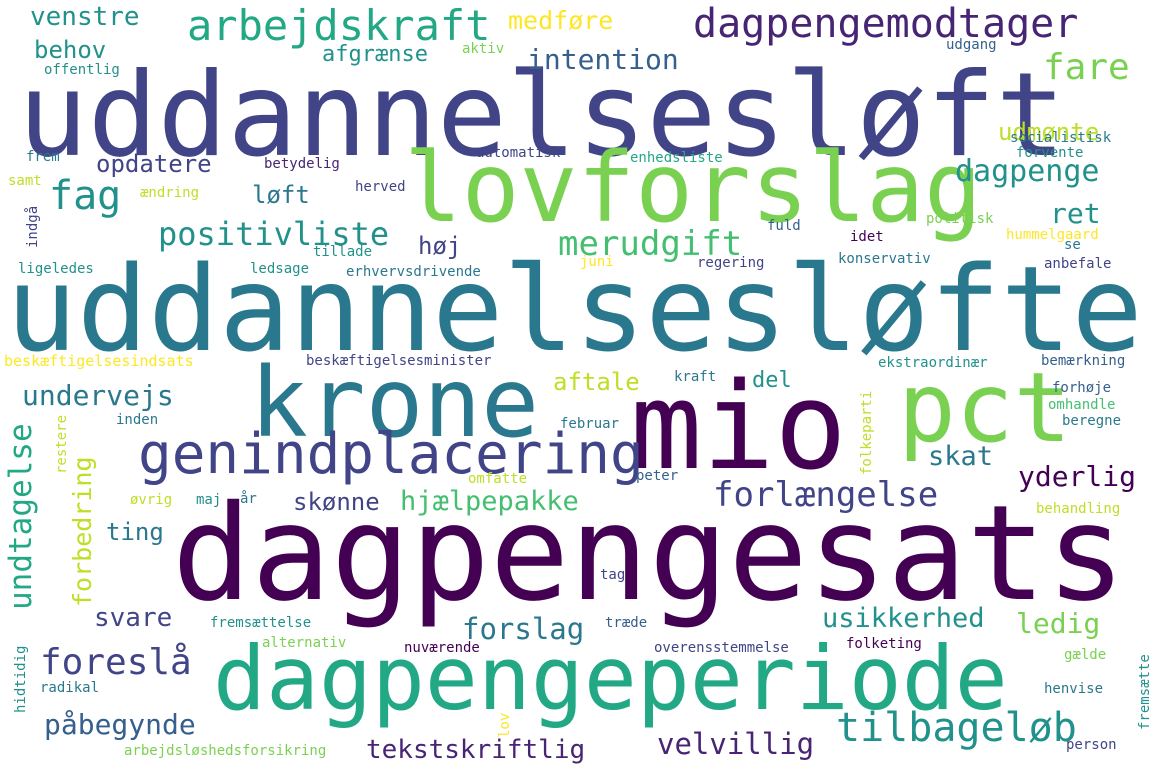 This screenshot has height=770, width=1155. Describe the element at coordinates (1074, 689) in the screenshot. I see `word-henvise: henvise` at that location.